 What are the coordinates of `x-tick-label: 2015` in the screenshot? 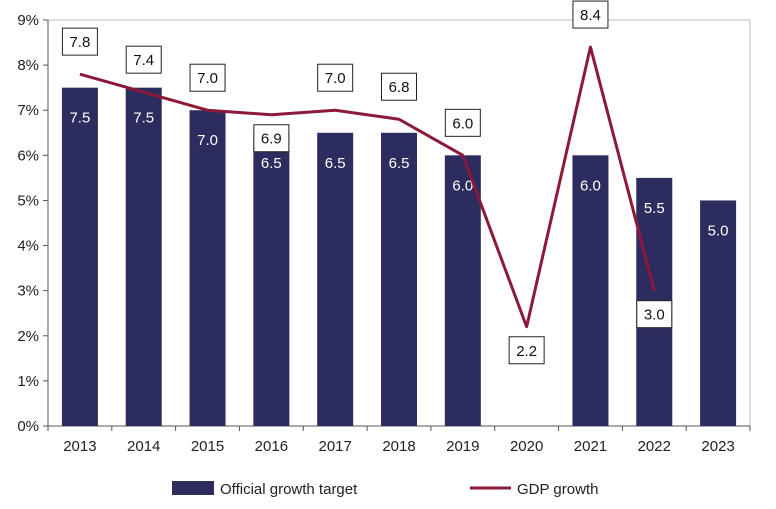 It's located at (207, 446).